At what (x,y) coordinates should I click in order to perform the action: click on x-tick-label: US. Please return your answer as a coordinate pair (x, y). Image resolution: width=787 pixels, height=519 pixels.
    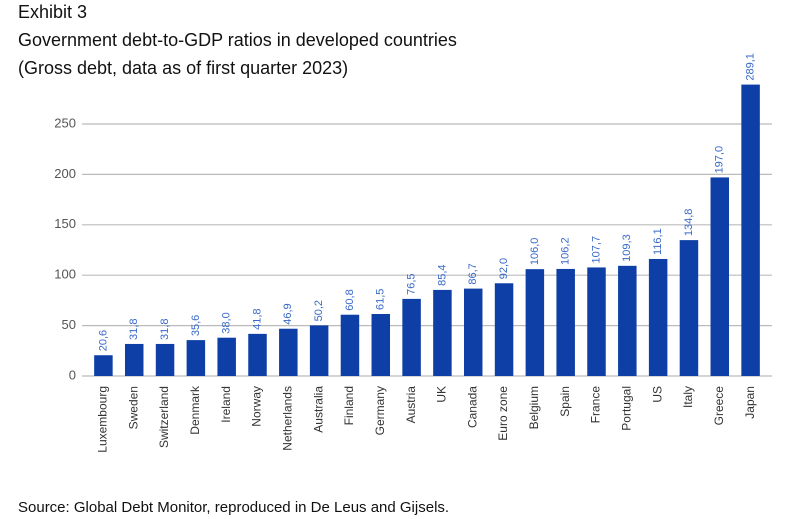
    Looking at the image, I should click on (657, 394).